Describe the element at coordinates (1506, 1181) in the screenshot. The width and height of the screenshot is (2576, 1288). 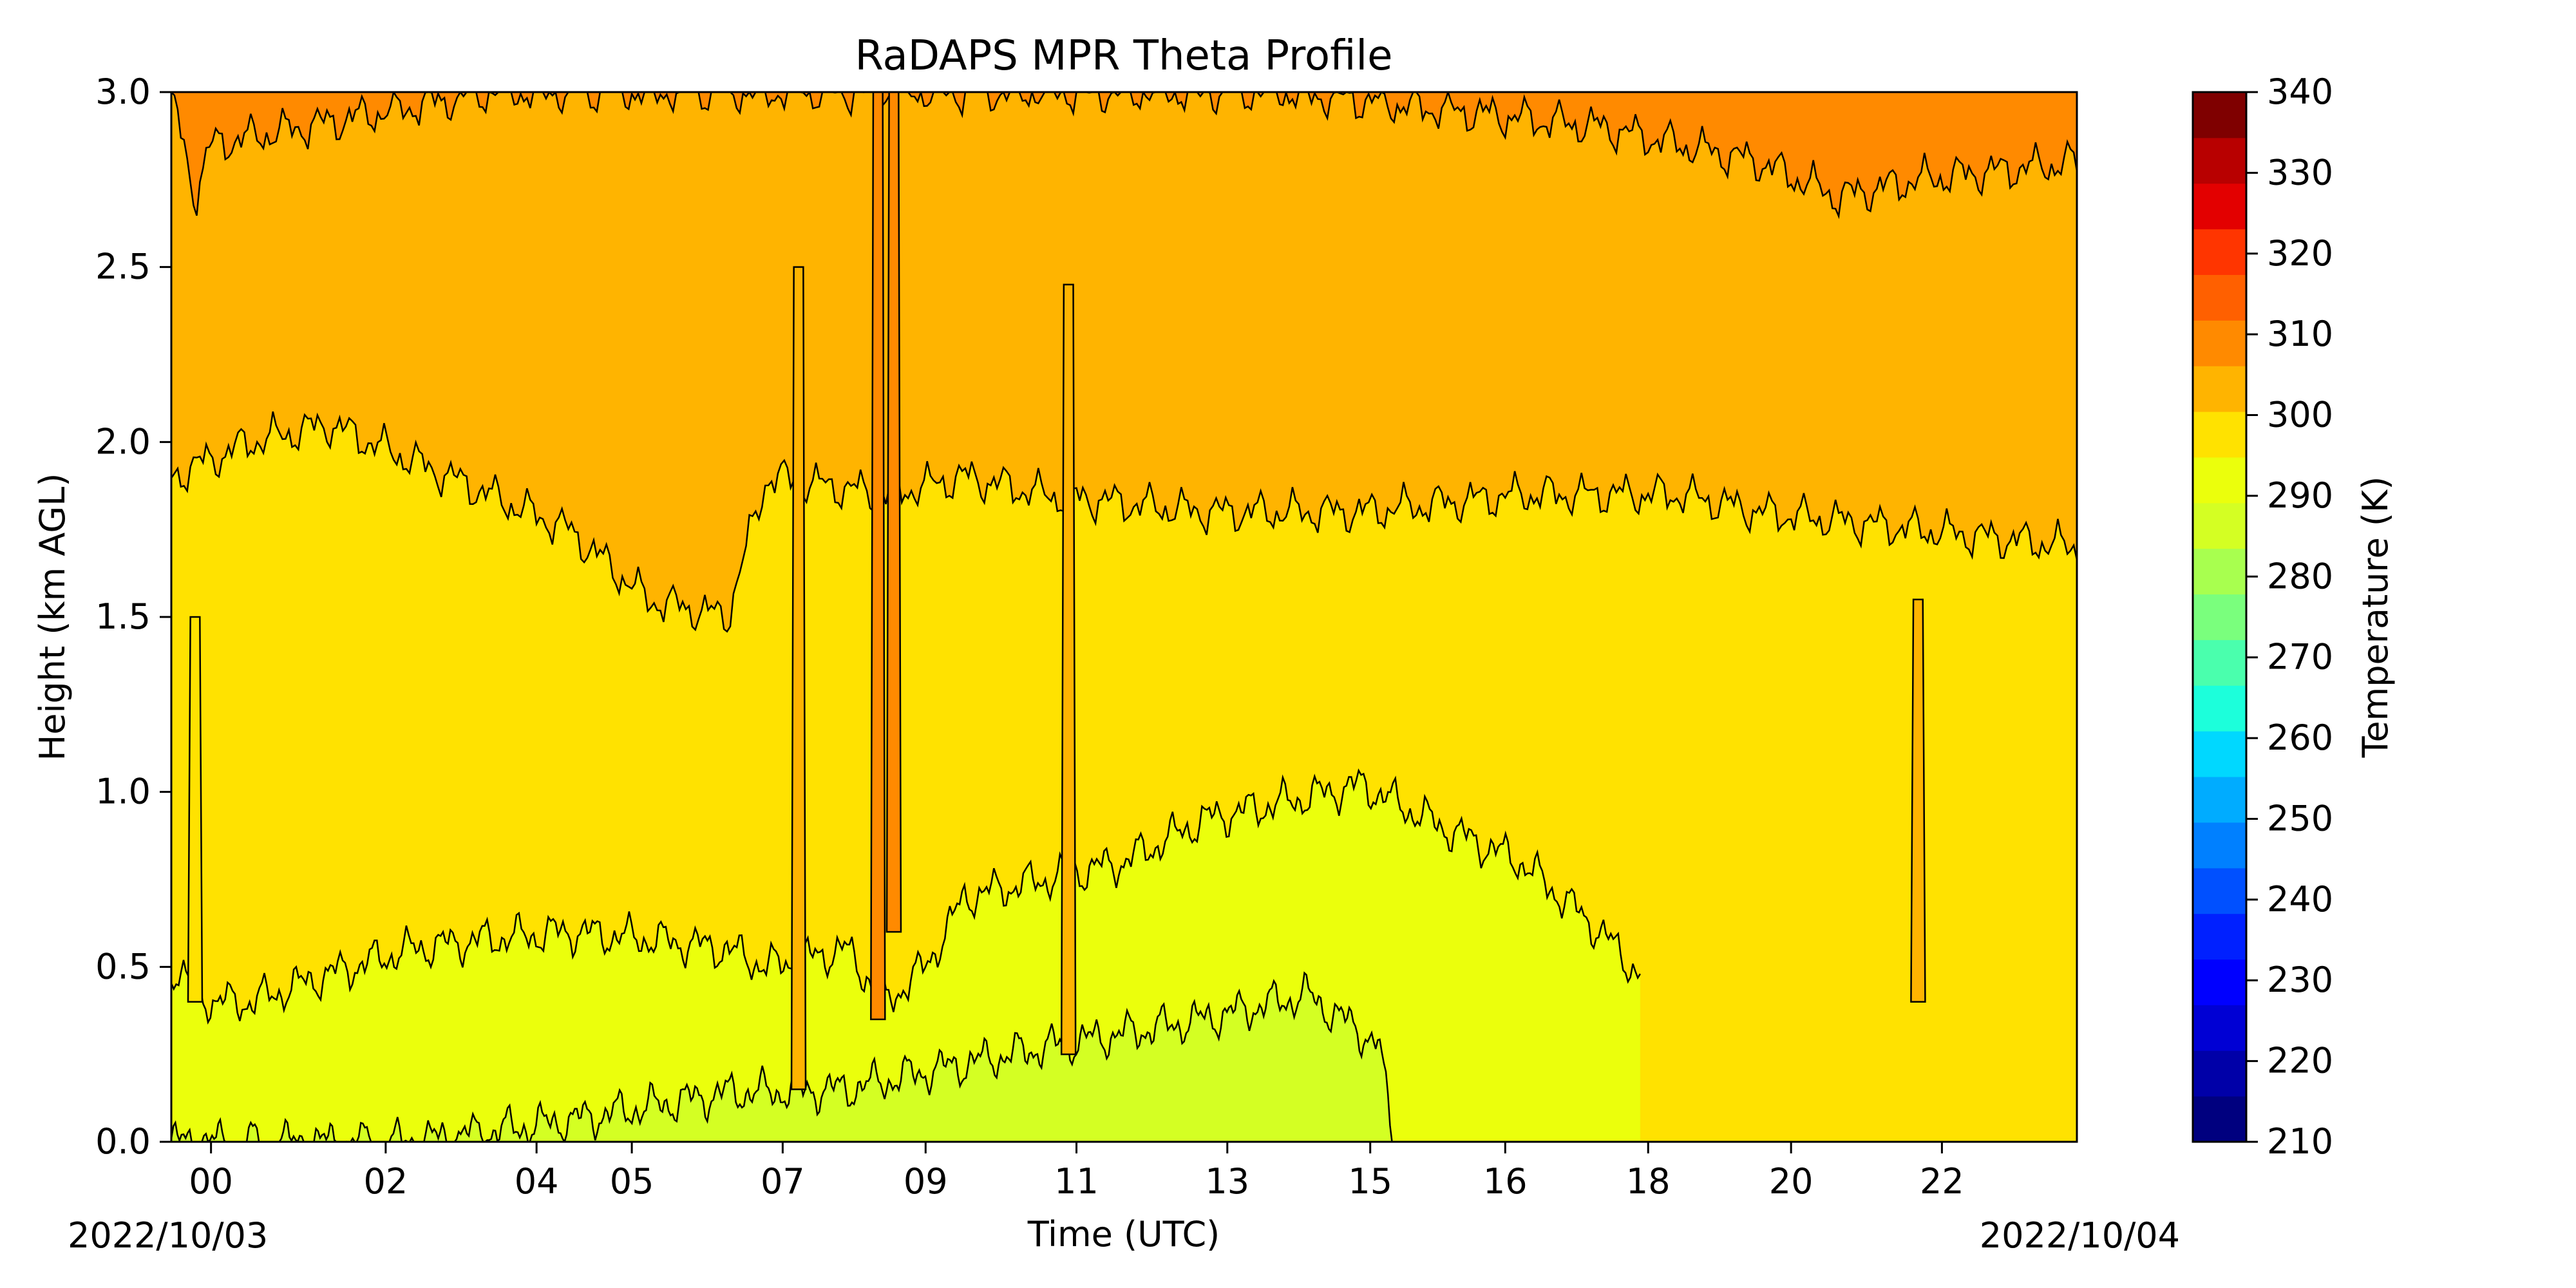
I see `x-tick-label: 16` at that location.